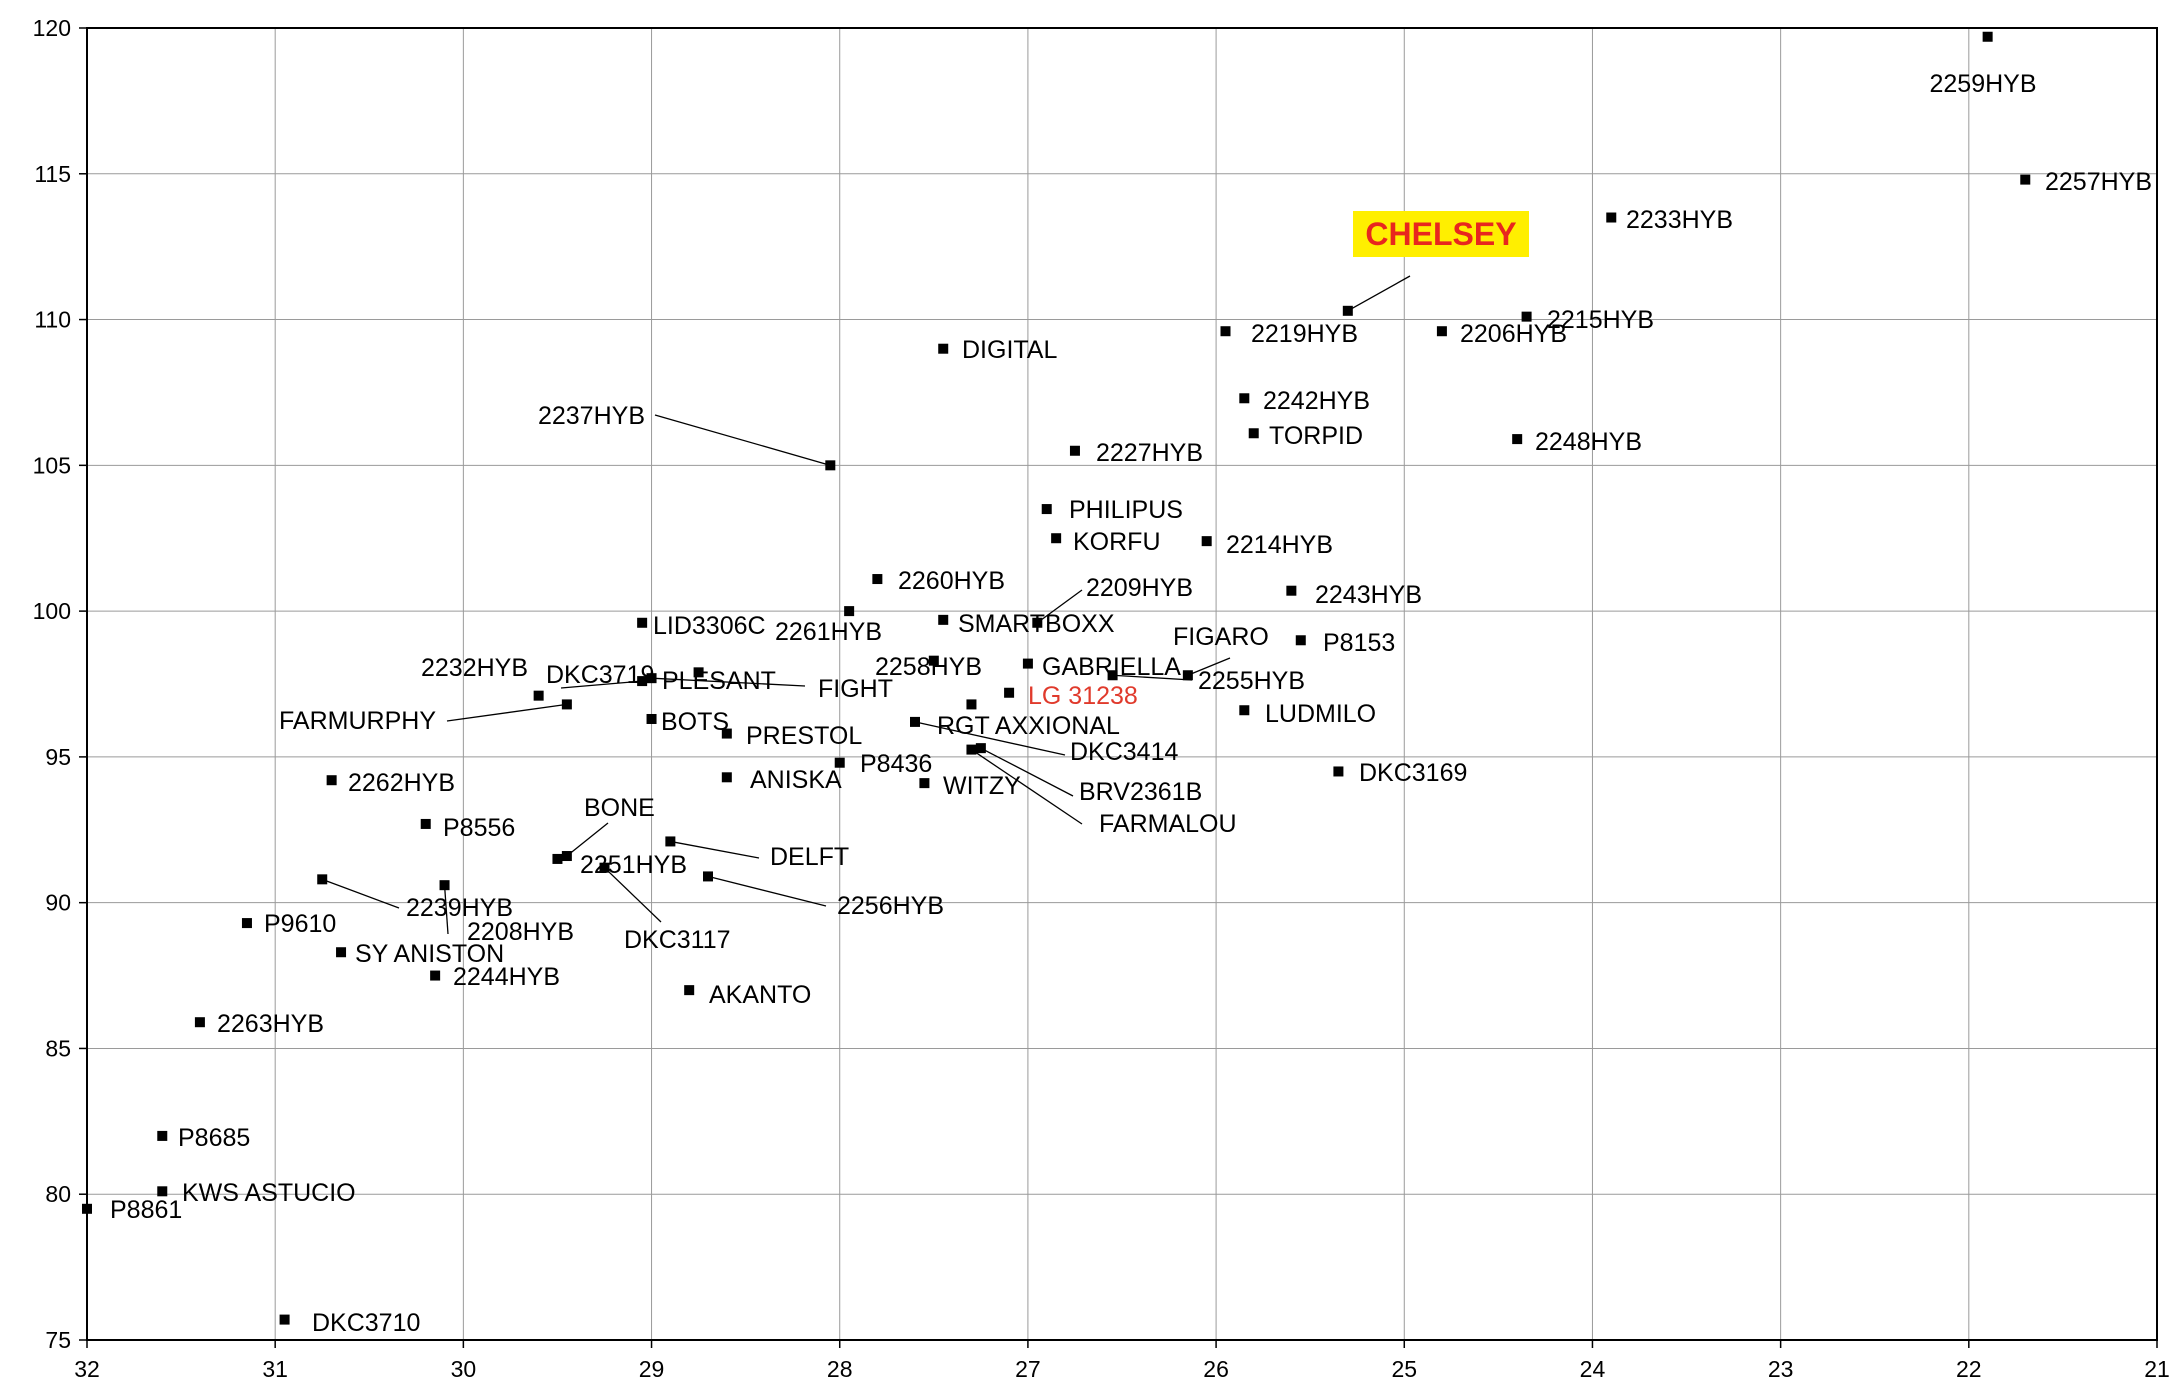  What do you see at coordinates (331, 780) in the screenshot?
I see `point-2262hyb` at bounding box center [331, 780].